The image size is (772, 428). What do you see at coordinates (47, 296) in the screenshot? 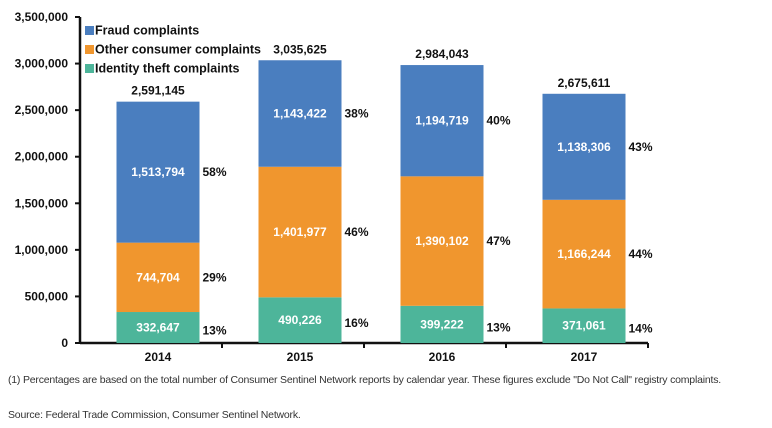
I see `y-tick-label: 500,000` at bounding box center [47, 296].